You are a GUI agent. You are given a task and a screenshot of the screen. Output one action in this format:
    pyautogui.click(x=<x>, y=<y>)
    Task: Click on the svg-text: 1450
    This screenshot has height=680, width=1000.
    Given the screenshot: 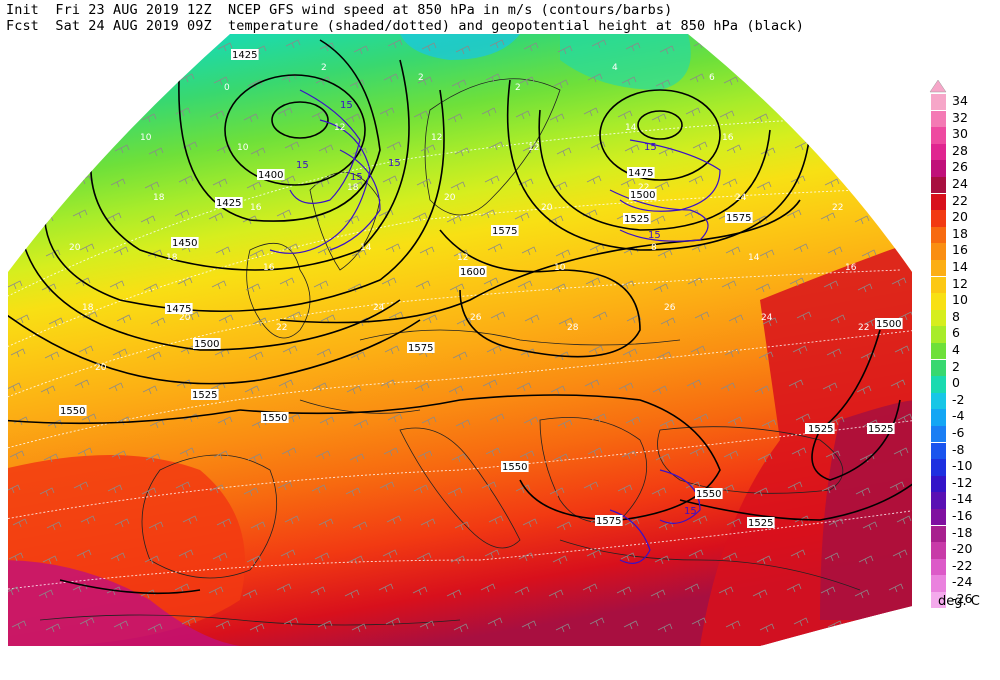 What is the action you would take?
    pyautogui.click(x=184, y=243)
    